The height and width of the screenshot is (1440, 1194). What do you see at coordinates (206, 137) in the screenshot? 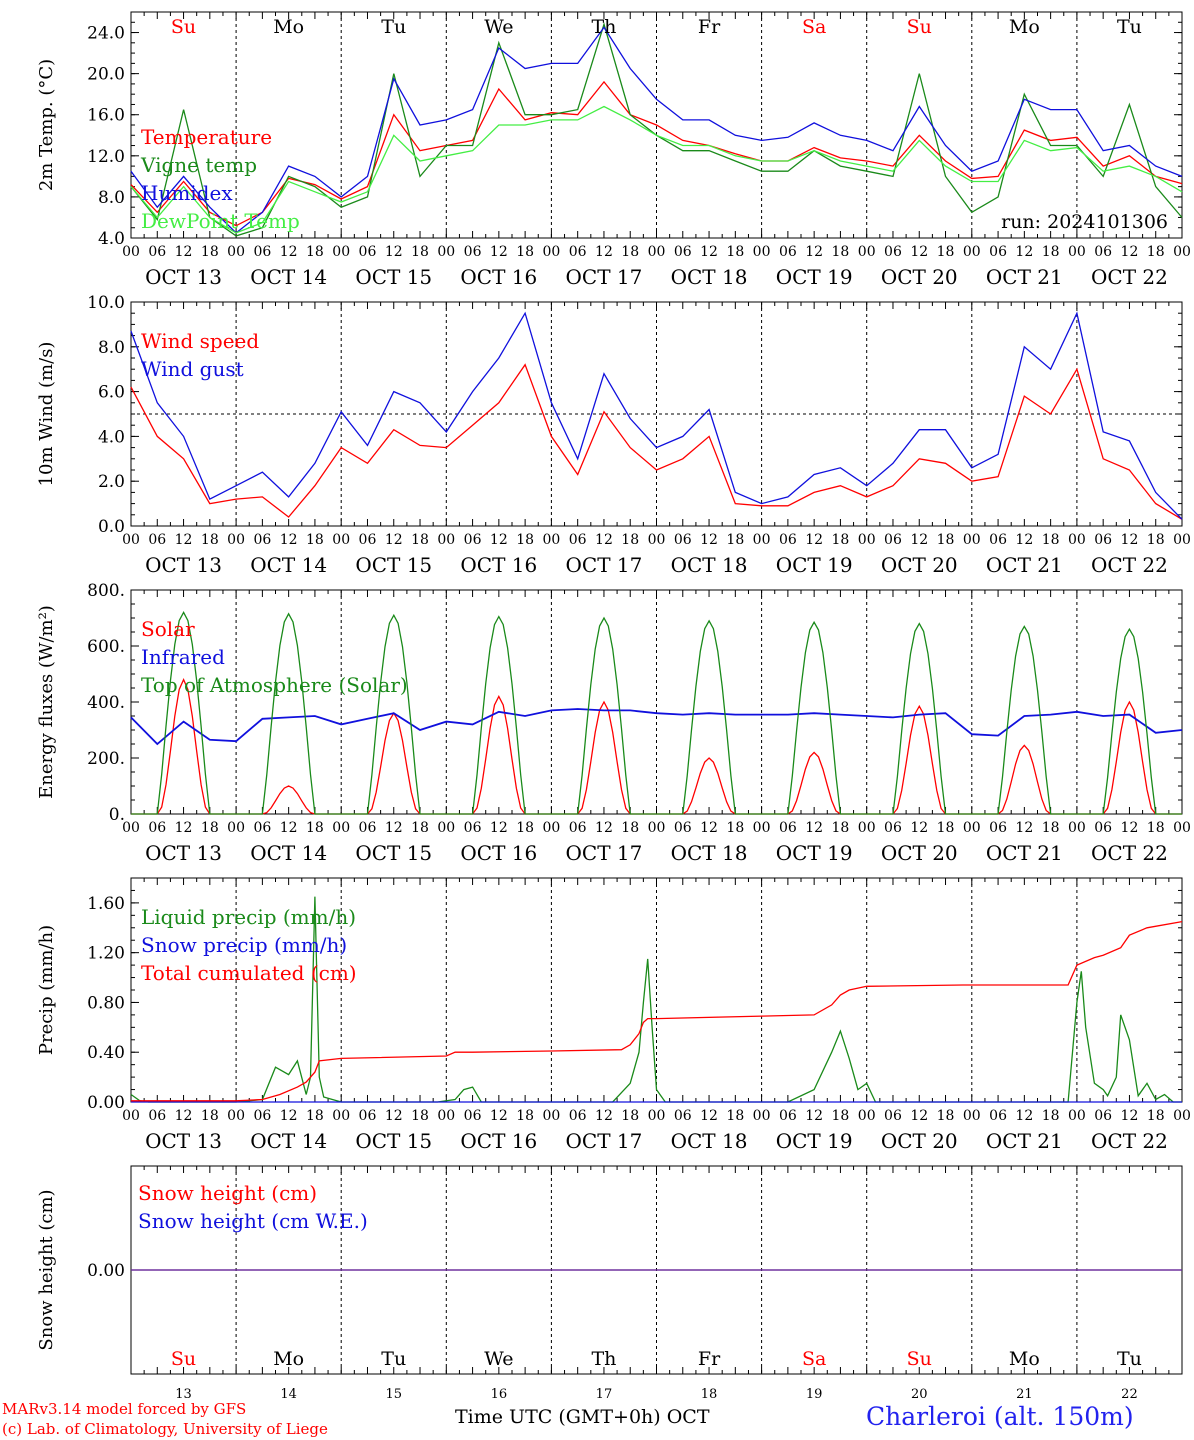
I see `legend-entry: Temperature` at bounding box center [206, 137].